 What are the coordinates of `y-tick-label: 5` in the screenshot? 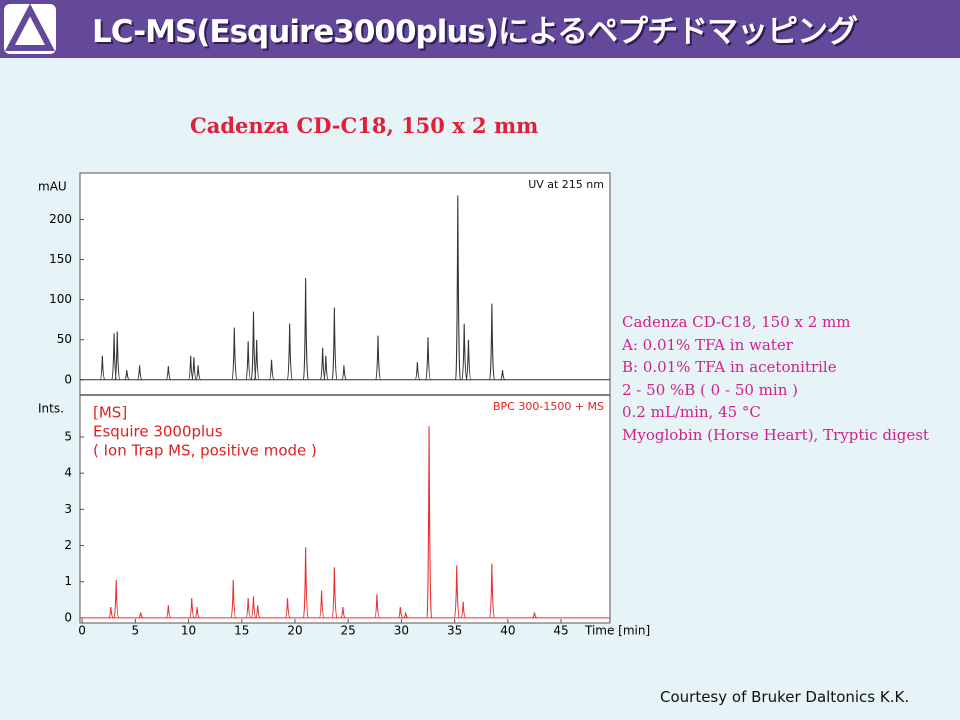 It's located at (68, 436).